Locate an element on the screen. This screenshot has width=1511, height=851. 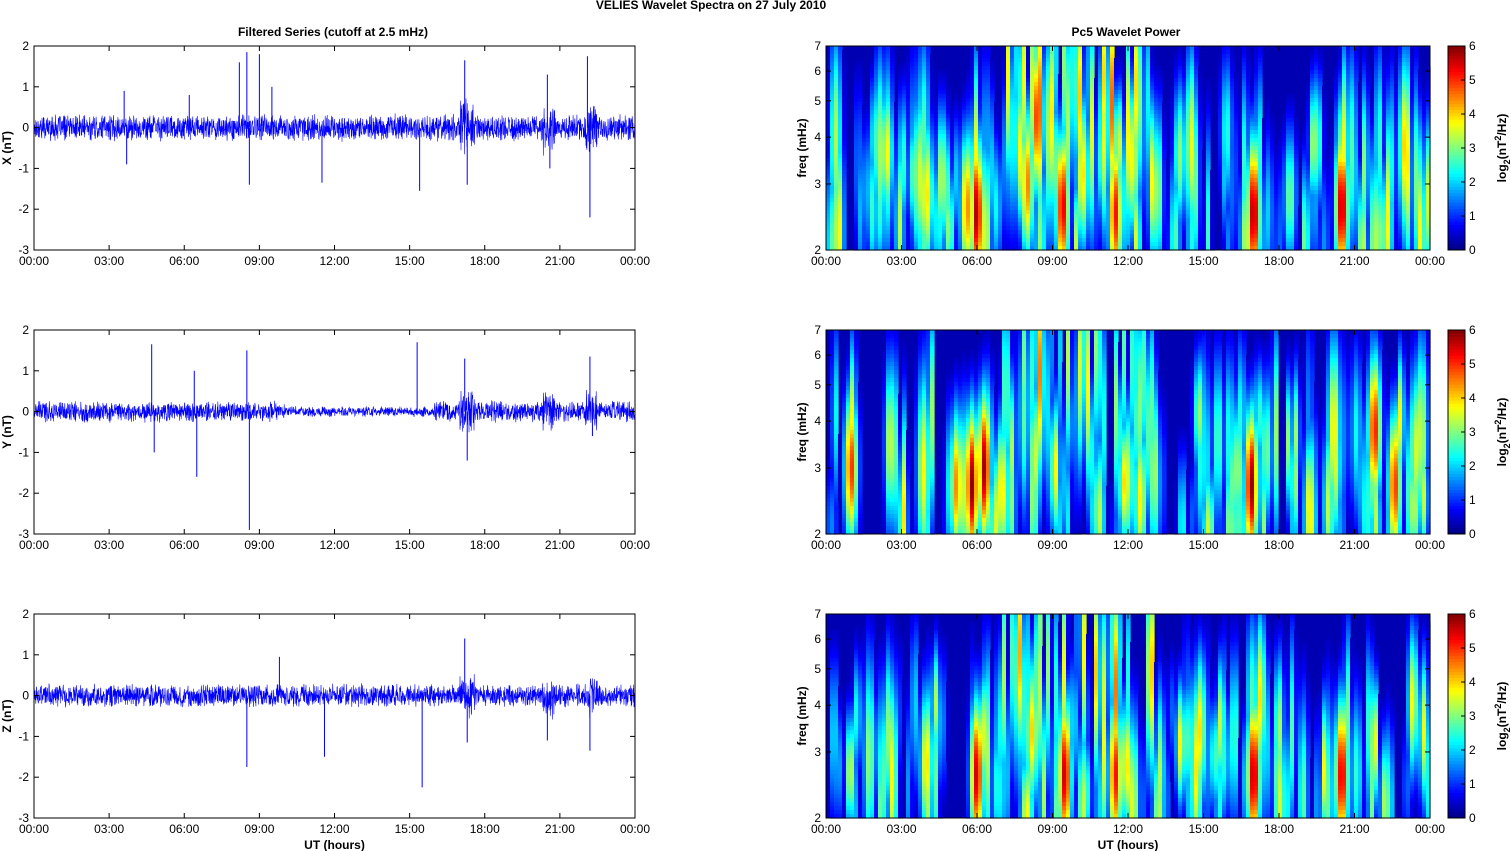
y-tick-label: -3 is located at coordinates (23, 818).